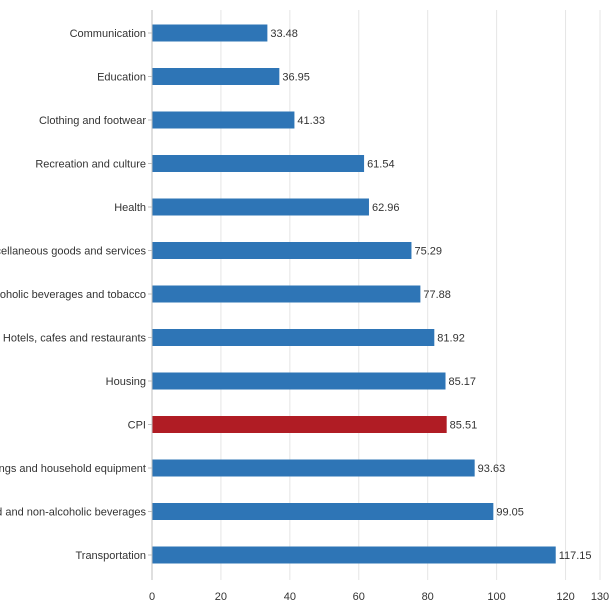 The width and height of the screenshot is (611, 609). I want to click on value-label-miscellaneous-goods-and-services: 75.29, so click(428, 252).